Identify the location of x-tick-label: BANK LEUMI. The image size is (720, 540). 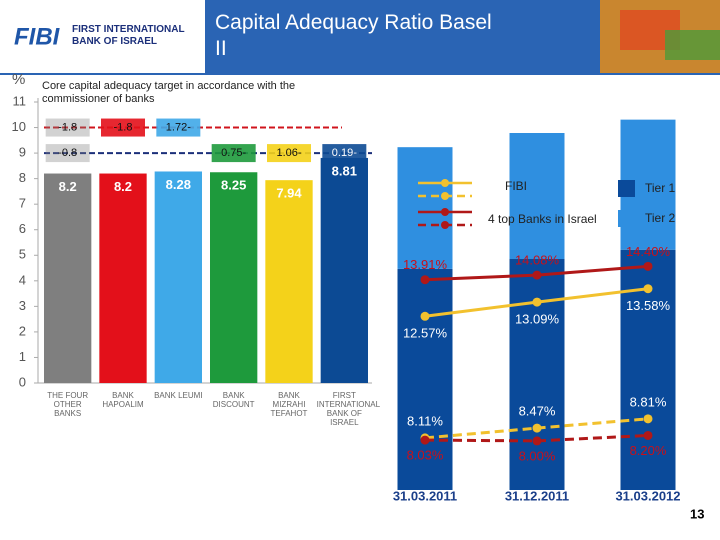
(178, 395).